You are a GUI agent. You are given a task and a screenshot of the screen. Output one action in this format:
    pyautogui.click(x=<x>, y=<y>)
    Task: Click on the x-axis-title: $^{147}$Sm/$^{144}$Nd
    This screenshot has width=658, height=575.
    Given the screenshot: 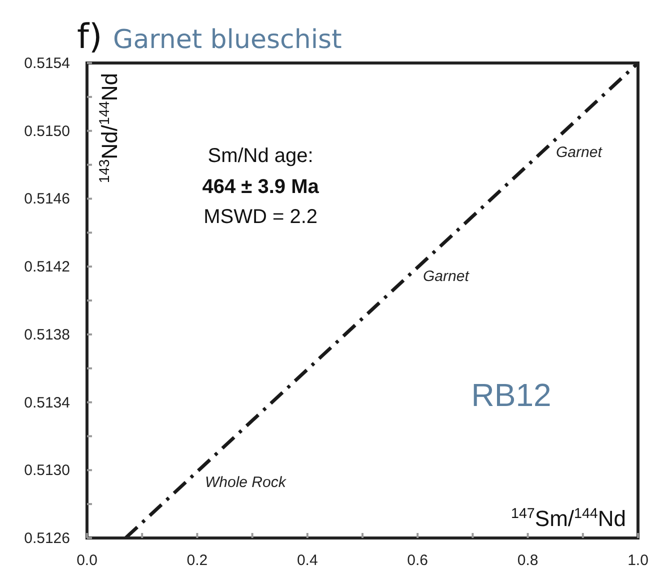 What is the action you would take?
    pyautogui.click(x=568, y=518)
    